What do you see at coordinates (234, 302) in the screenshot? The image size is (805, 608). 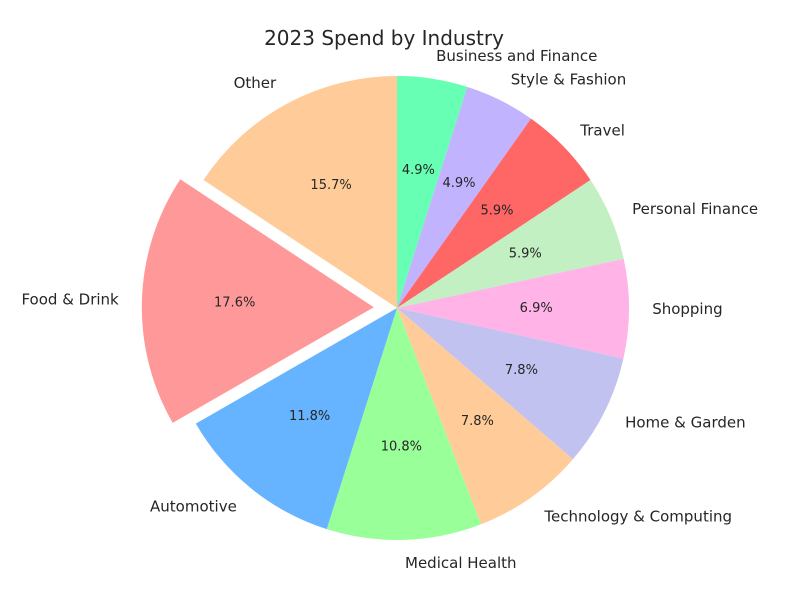 I see `slice-value-label: 17.6%` at bounding box center [234, 302].